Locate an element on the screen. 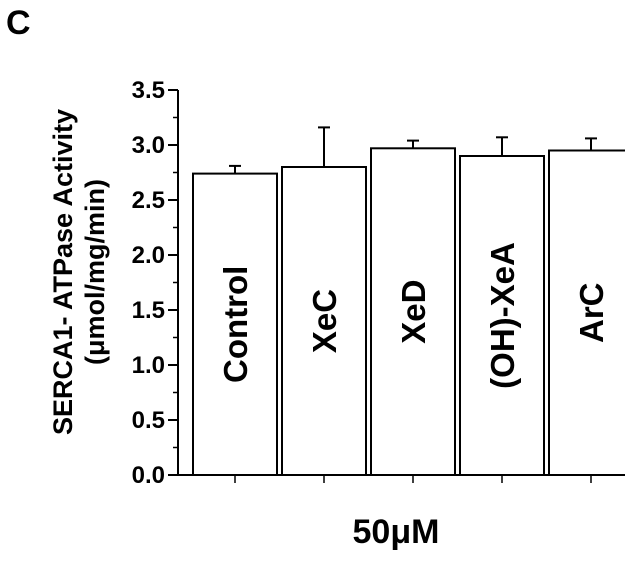 This screenshot has width=625, height=568. bar-label: XeC is located at coordinates (324, 321).